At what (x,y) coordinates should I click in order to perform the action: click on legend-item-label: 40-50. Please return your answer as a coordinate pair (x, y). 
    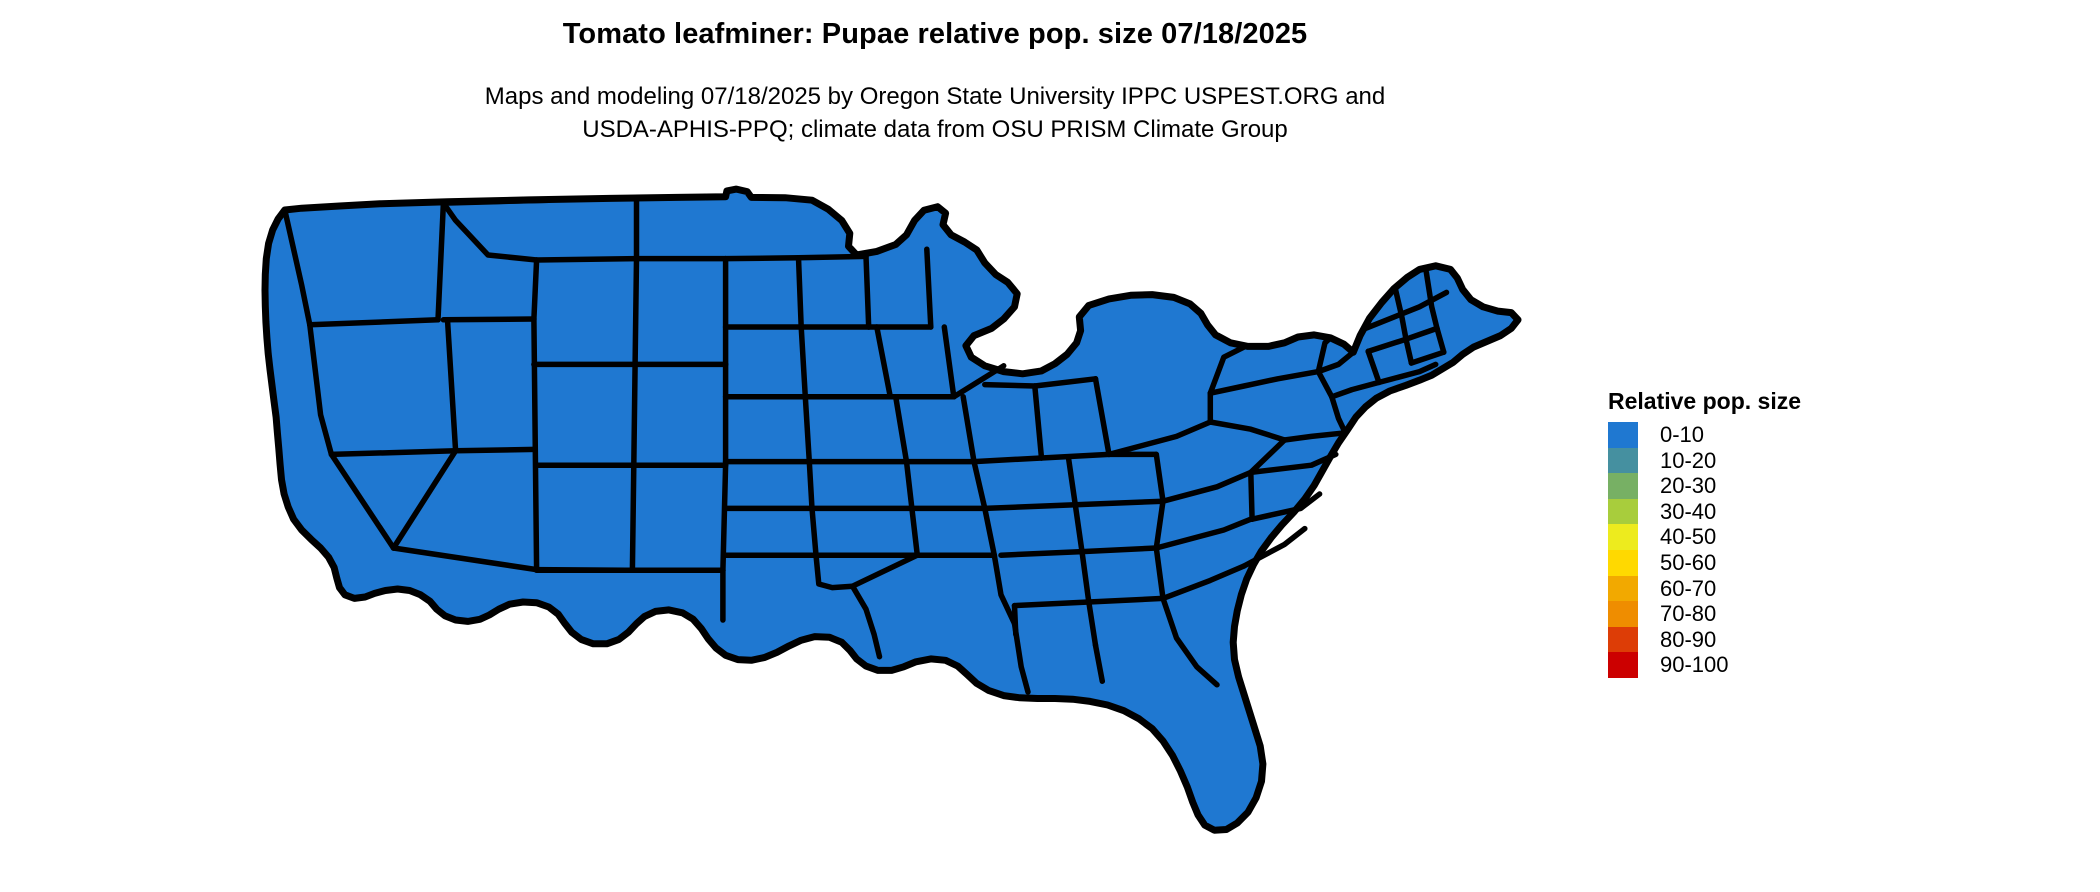
    Looking at the image, I should click on (1688, 537).